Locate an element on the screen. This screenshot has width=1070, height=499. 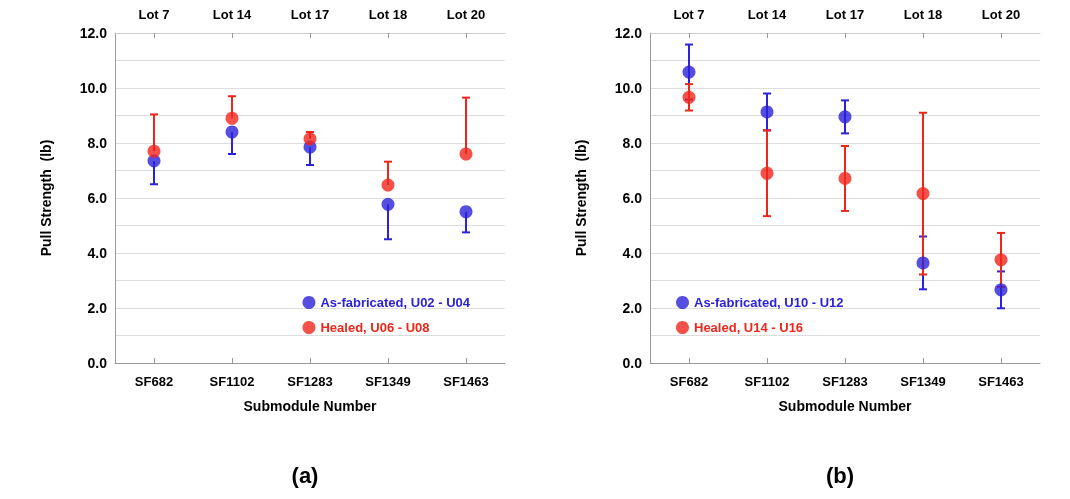
legend-label: Healed, U14 - U16 is located at coordinates (749, 327).